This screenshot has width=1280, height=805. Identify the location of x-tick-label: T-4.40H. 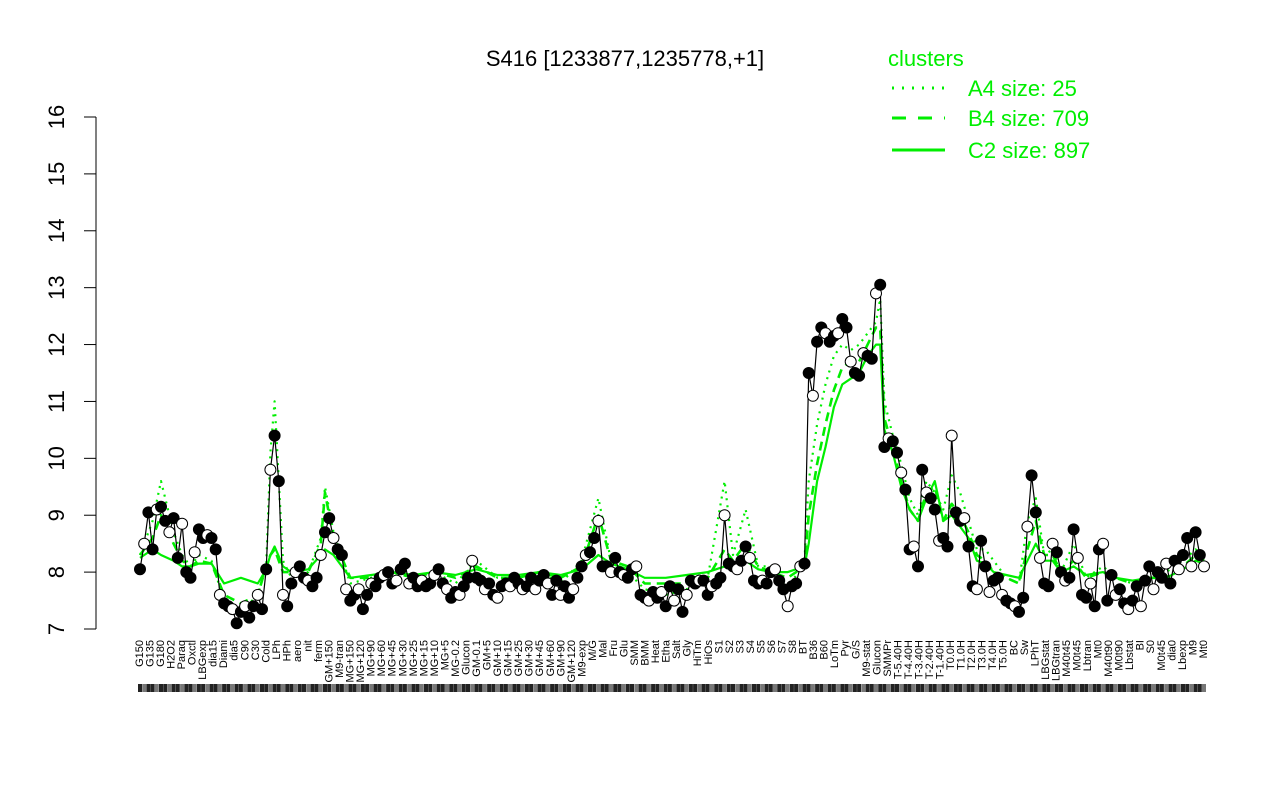
(909, 659).